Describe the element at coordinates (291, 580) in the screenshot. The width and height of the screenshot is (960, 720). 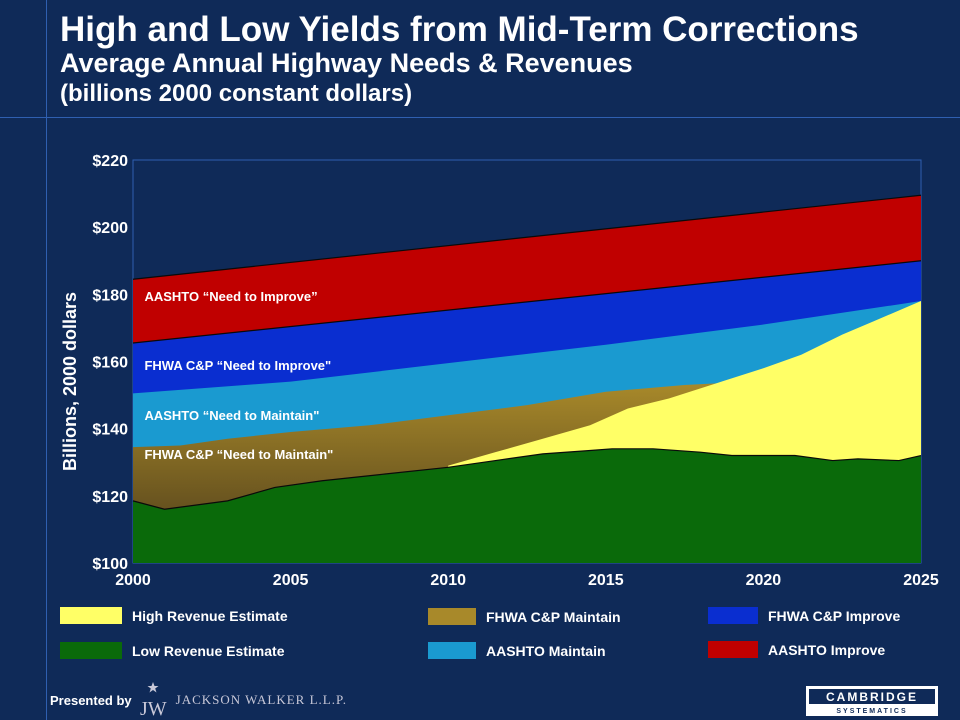
I see `x-tick-label: 2005` at that location.